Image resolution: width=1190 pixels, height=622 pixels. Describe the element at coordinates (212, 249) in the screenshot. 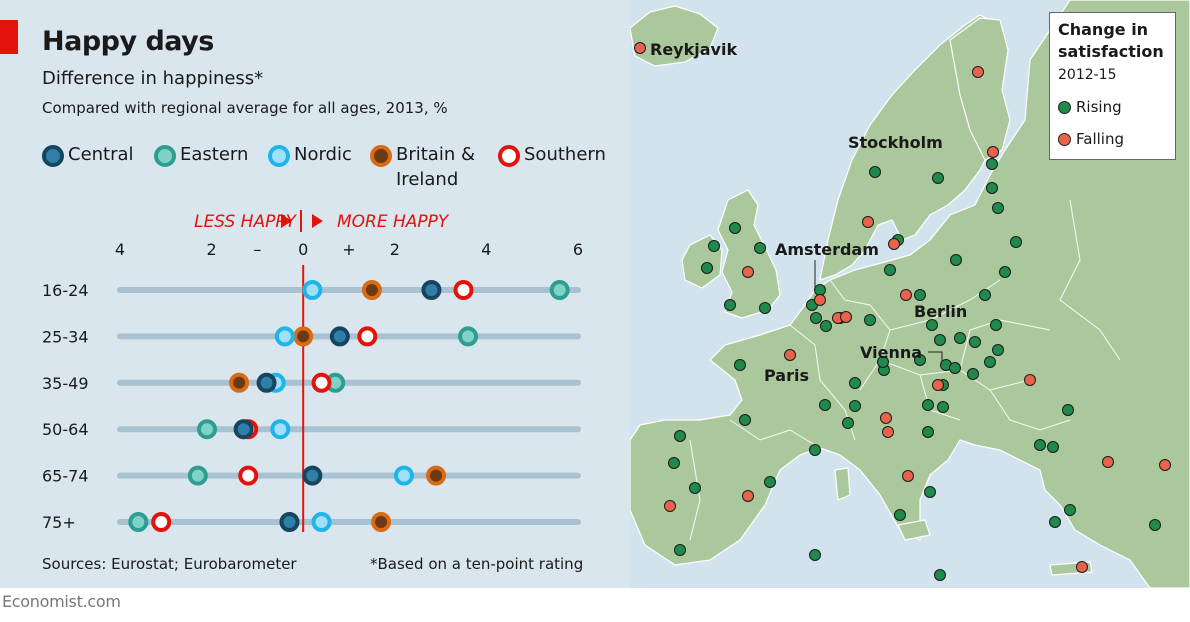

I see `tick-label: 2` at that location.